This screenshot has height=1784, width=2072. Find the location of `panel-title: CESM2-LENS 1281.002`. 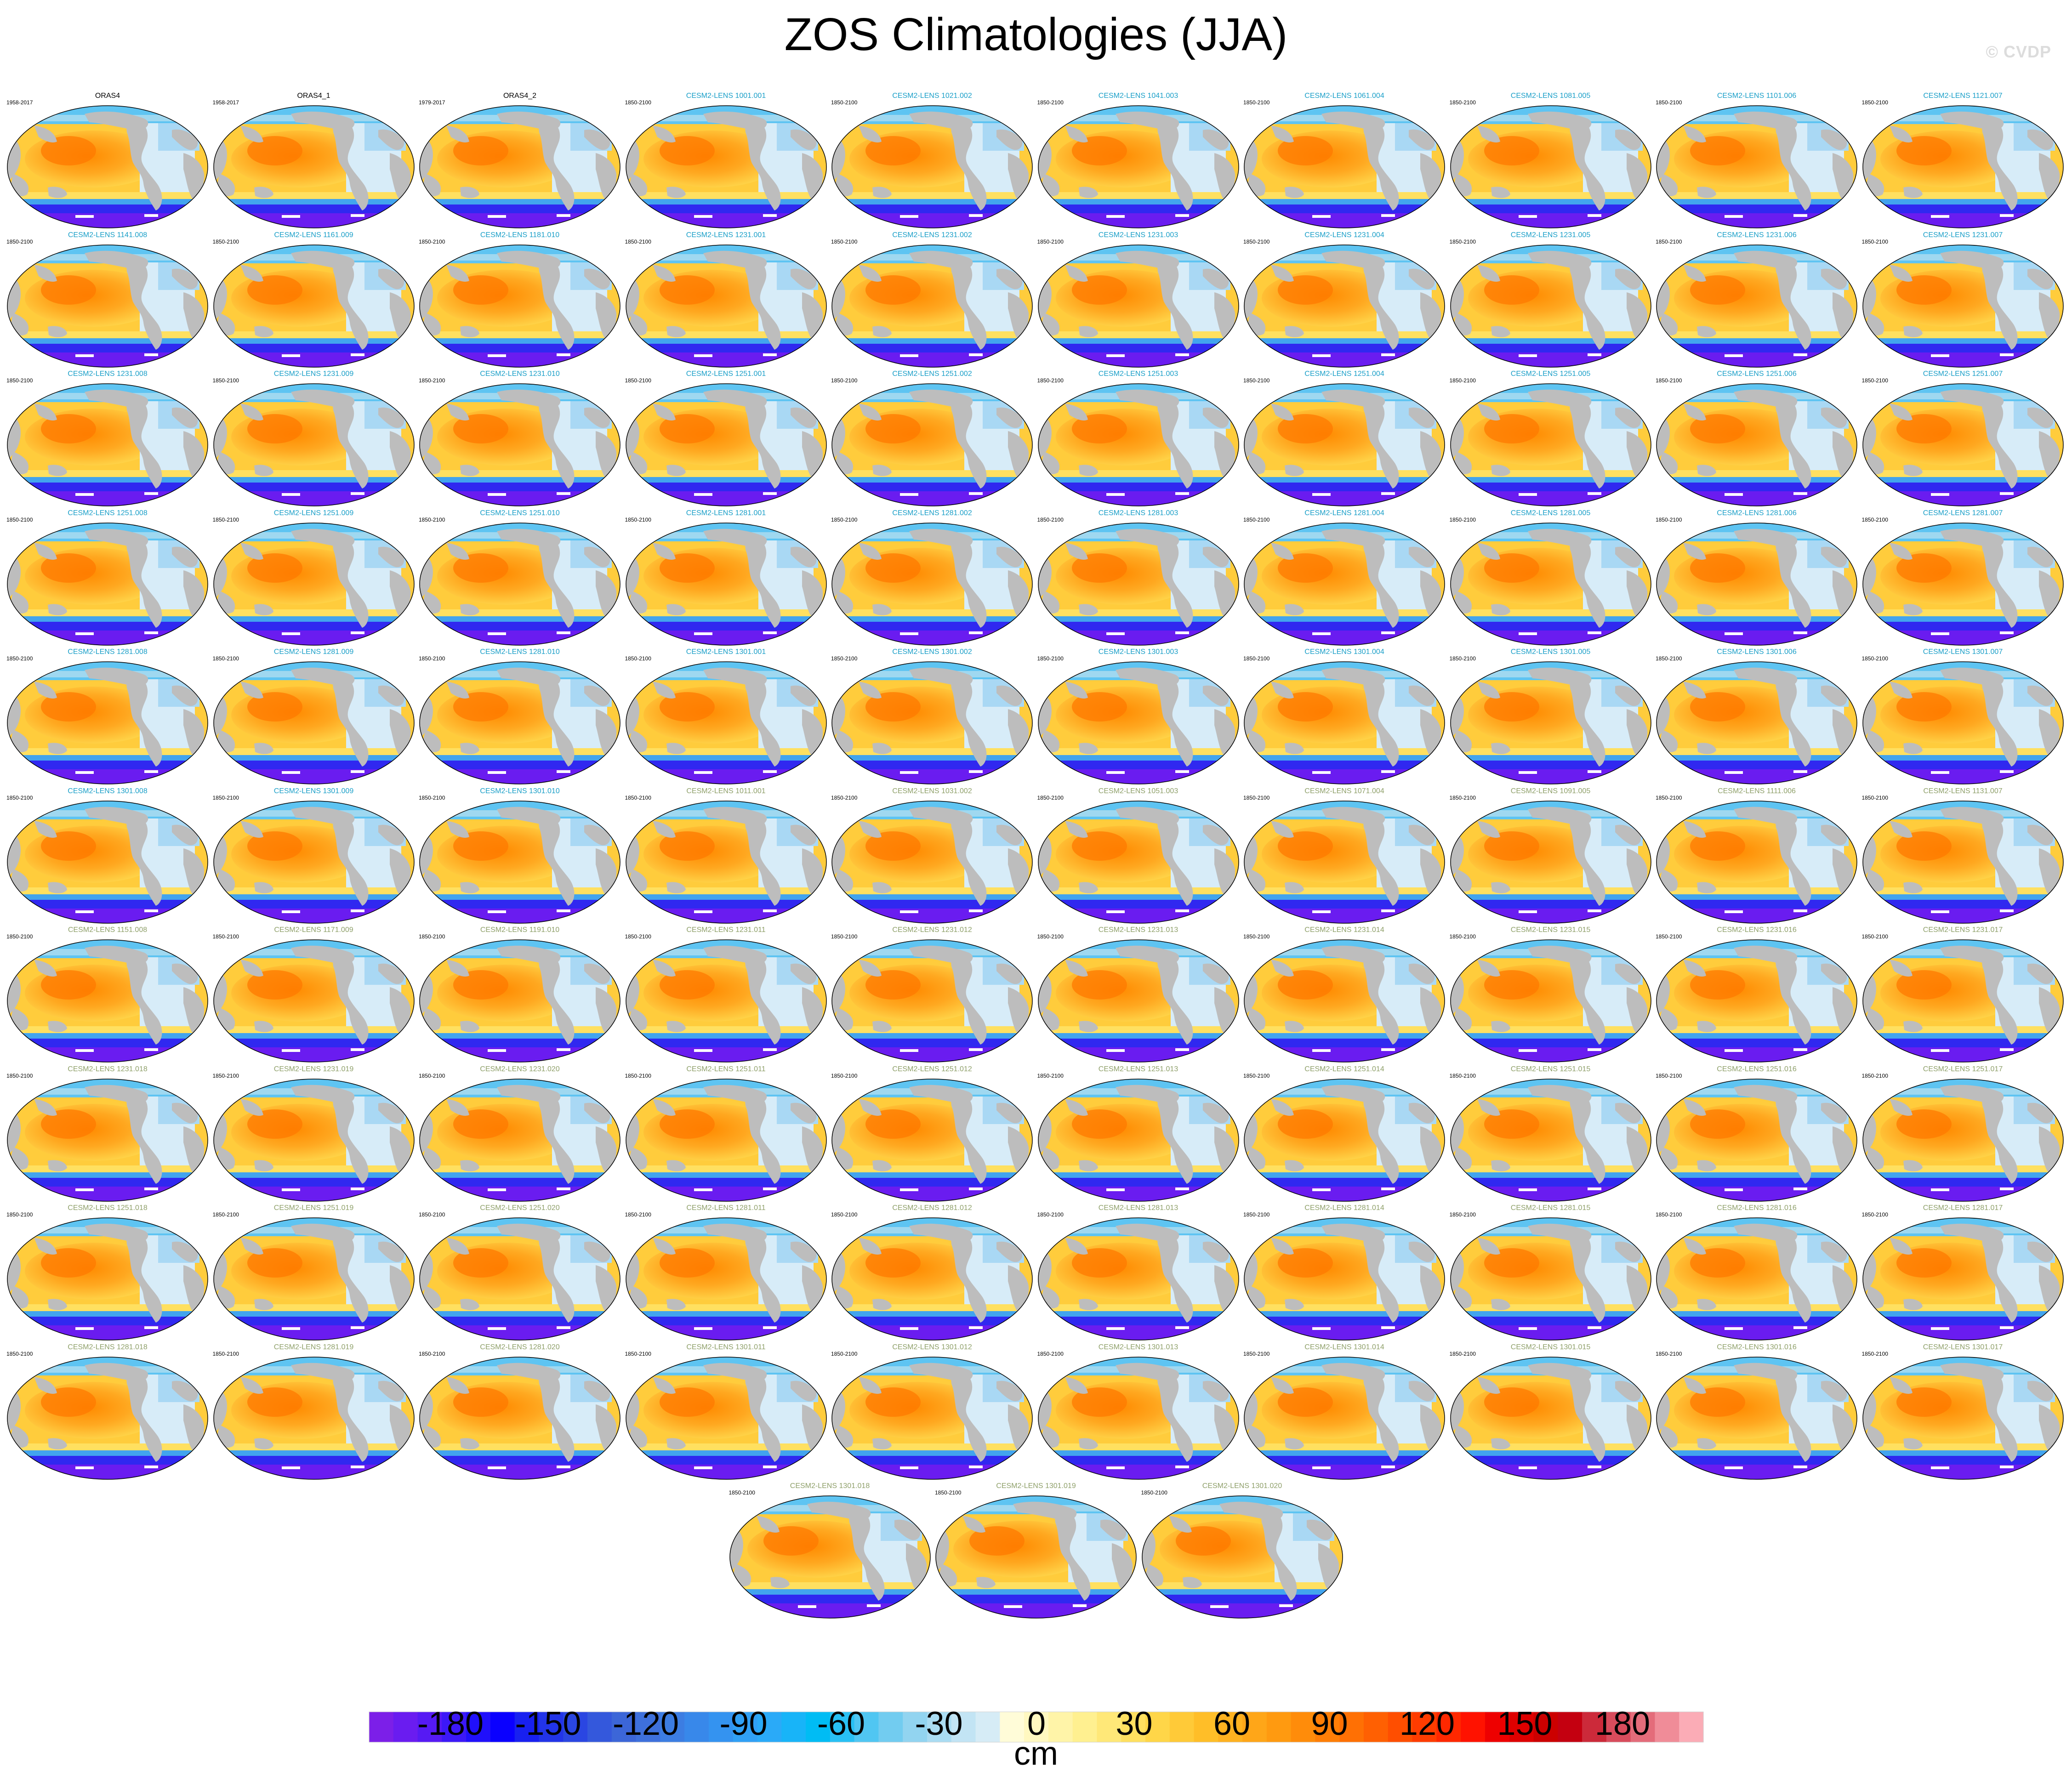

panel-title: CESM2-LENS 1281.002 is located at coordinates (932, 513).